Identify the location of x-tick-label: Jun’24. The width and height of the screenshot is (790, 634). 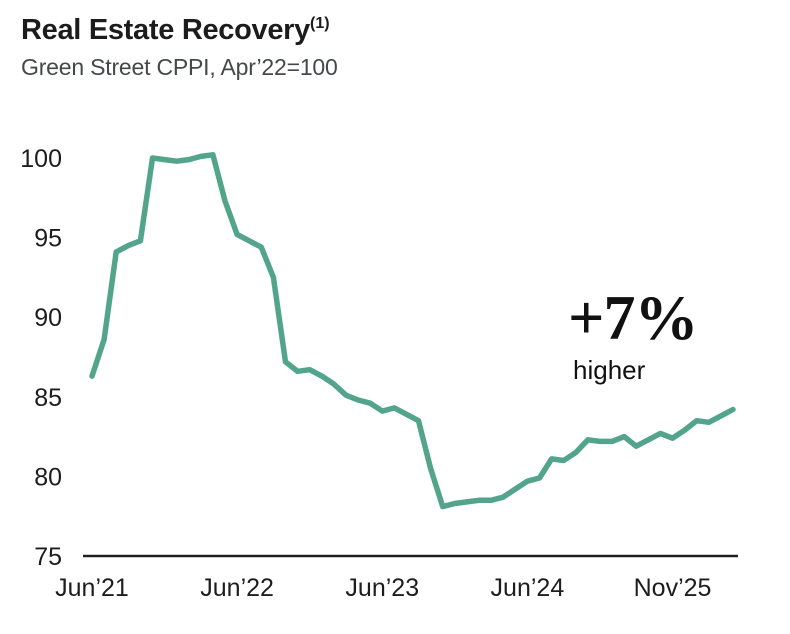
(528, 588).